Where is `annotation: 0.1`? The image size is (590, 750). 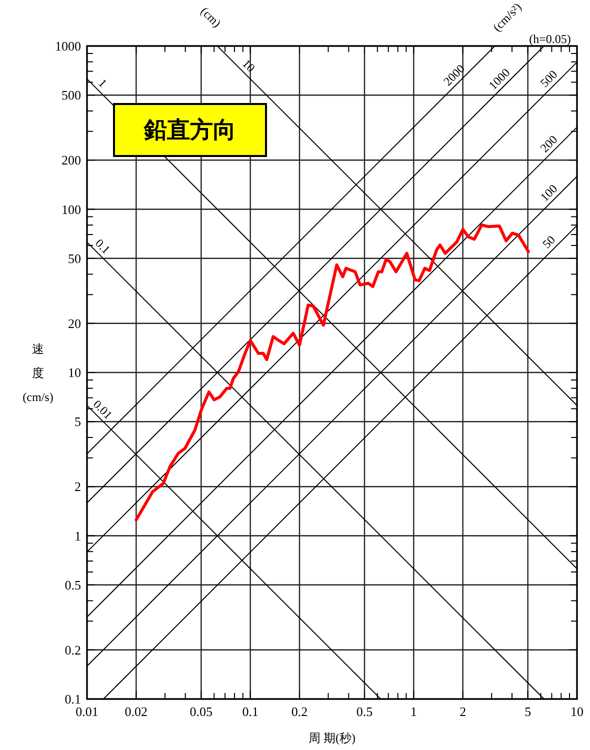
annotation: 0.1 is located at coordinates (102, 246).